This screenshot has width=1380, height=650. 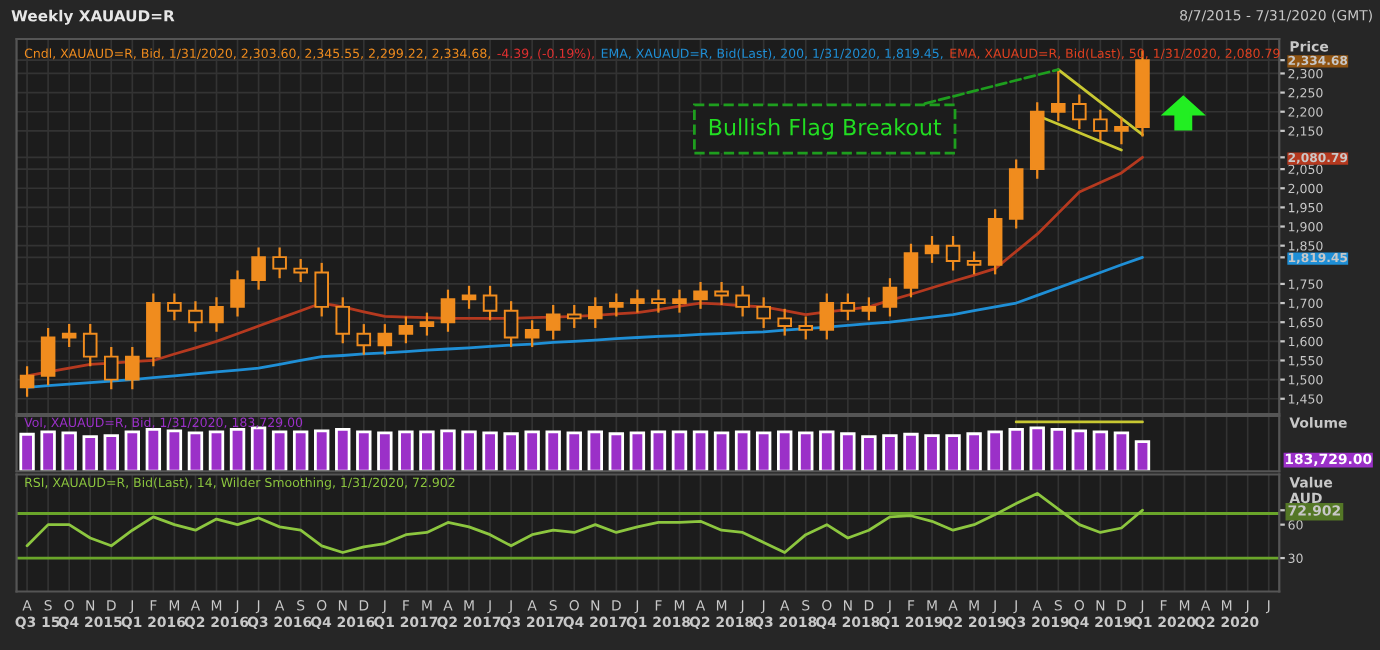 I want to click on annotation: Bullish Flag Breakout, so click(x=825, y=129).